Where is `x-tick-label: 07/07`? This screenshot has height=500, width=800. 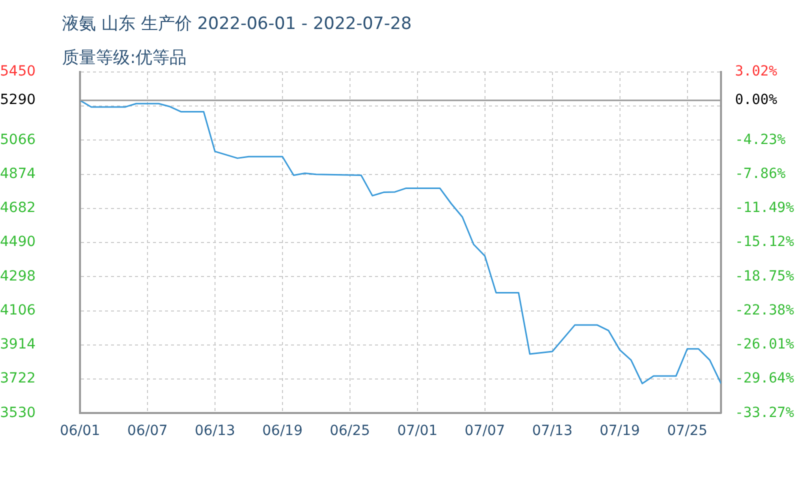 x-tick-label: 07/07 is located at coordinates (485, 431).